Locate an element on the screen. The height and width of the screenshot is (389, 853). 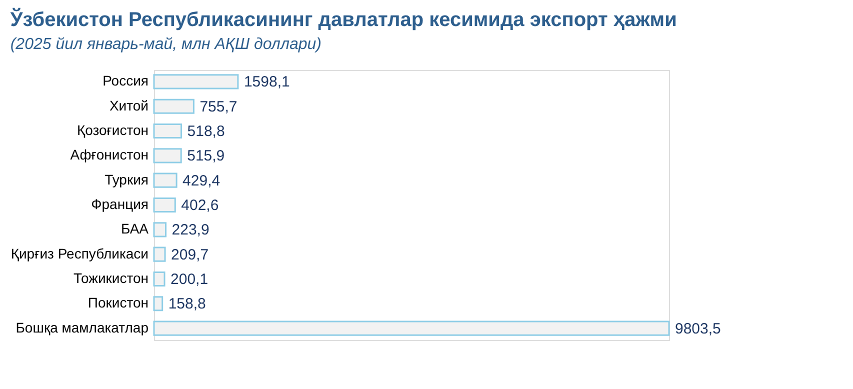
data-label: 1598,1 is located at coordinates (267, 82).